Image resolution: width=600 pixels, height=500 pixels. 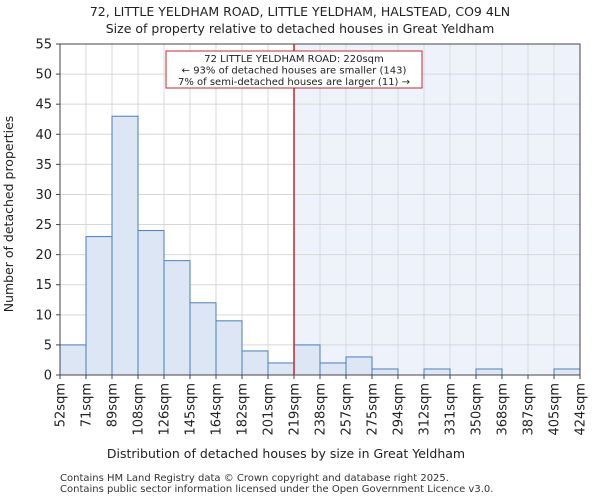 What do you see at coordinates (43, 285) in the screenshot?
I see `y-tick-label: 15` at bounding box center [43, 285].